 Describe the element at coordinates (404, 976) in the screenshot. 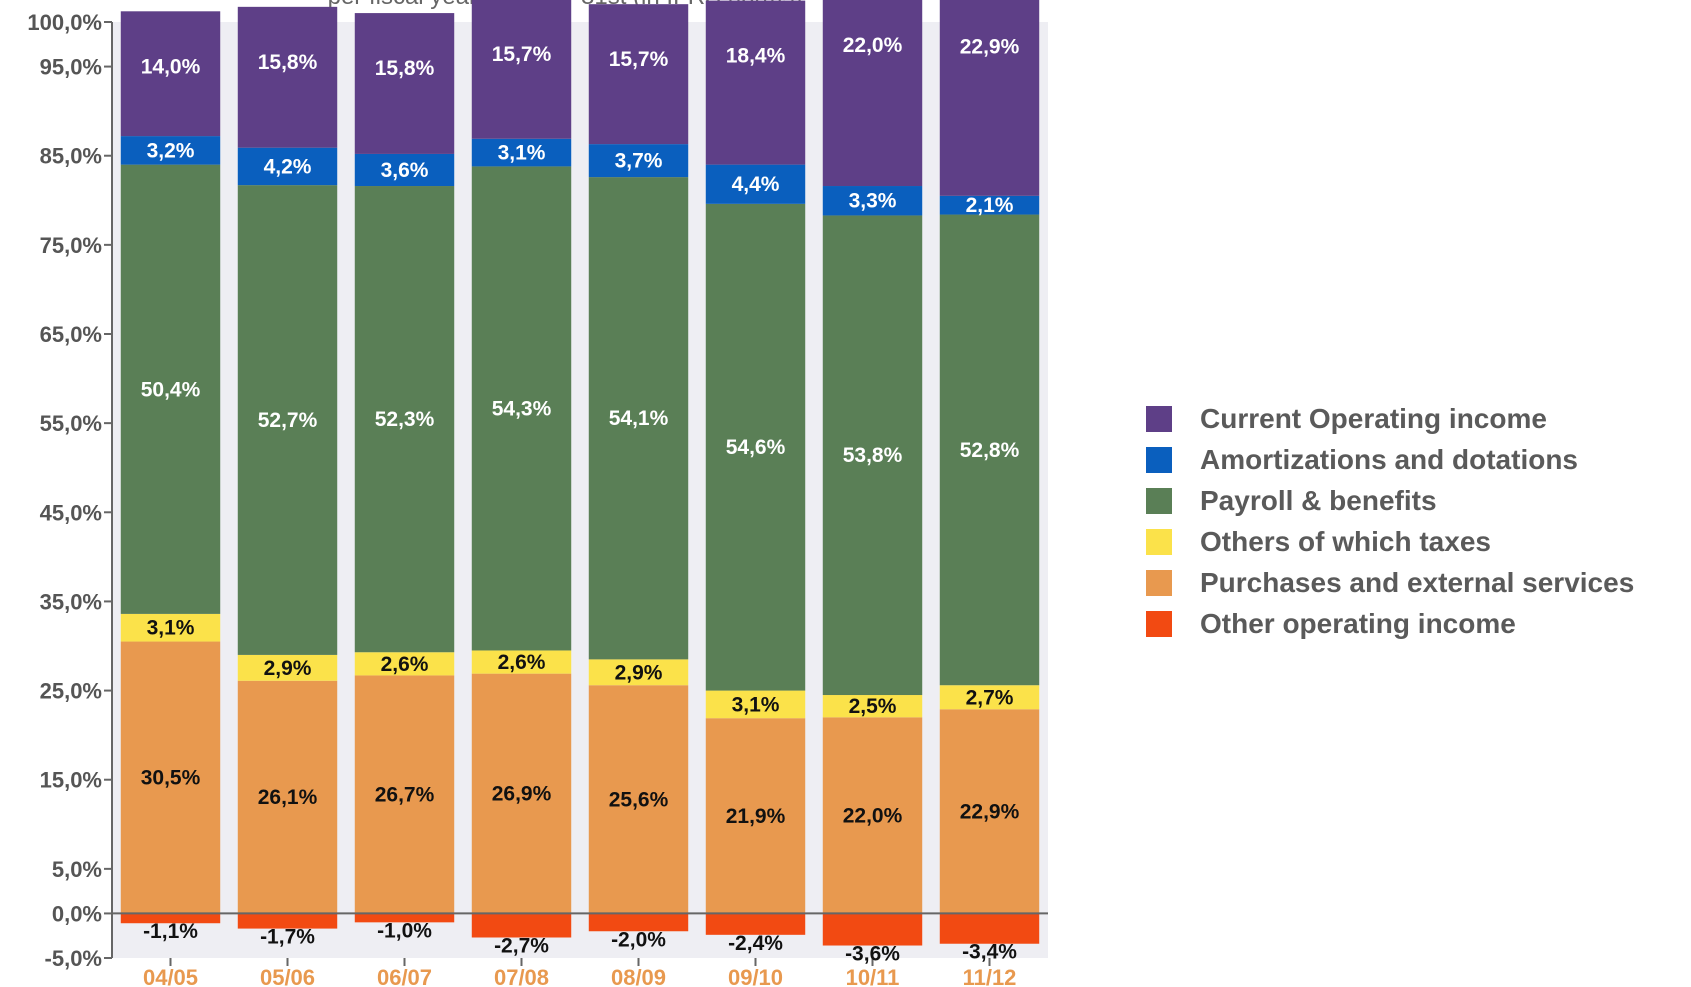

I see `x-tick-label: 06/07` at that location.